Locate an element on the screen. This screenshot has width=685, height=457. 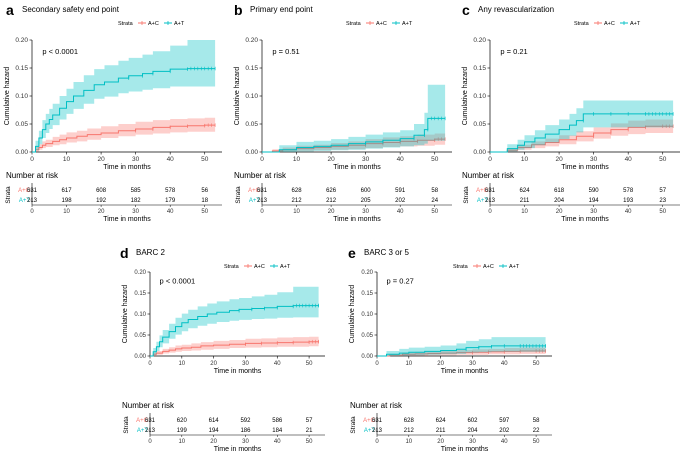
risk-value-at: 21 is located at coordinates (309, 431).